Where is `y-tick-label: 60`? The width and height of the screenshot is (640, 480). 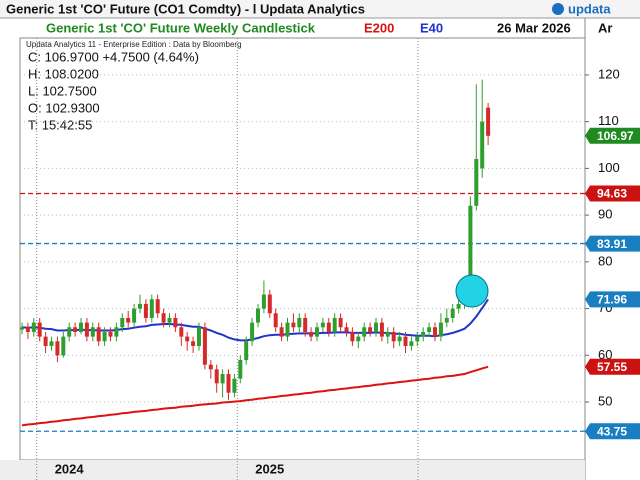
y-tick-label: 60 is located at coordinates (605, 354).